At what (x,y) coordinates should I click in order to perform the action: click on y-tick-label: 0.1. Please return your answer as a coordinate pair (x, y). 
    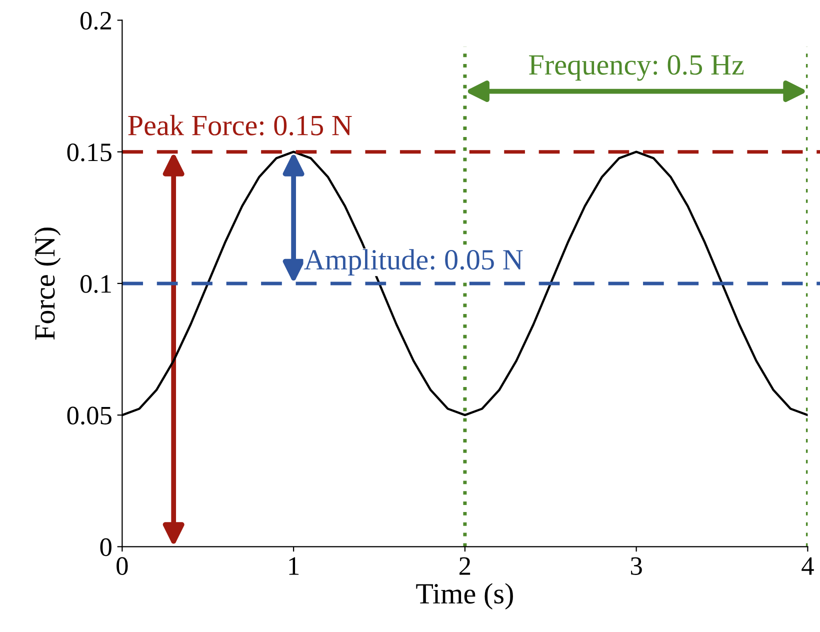
    Looking at the image, I should click on (95, 284).